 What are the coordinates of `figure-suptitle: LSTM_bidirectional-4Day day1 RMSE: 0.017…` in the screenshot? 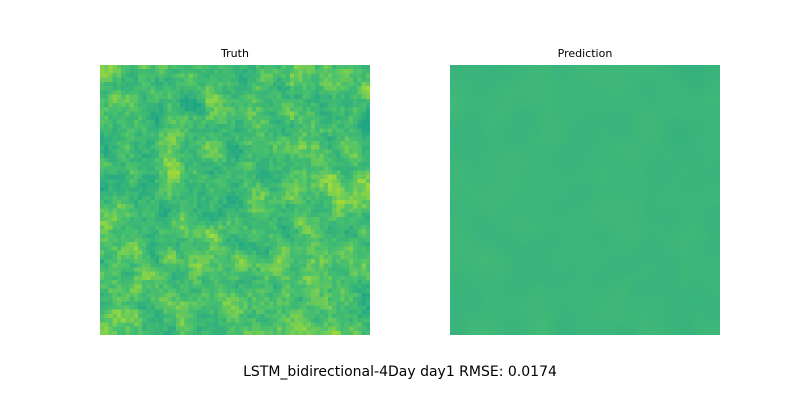 It's located at (400, 372).